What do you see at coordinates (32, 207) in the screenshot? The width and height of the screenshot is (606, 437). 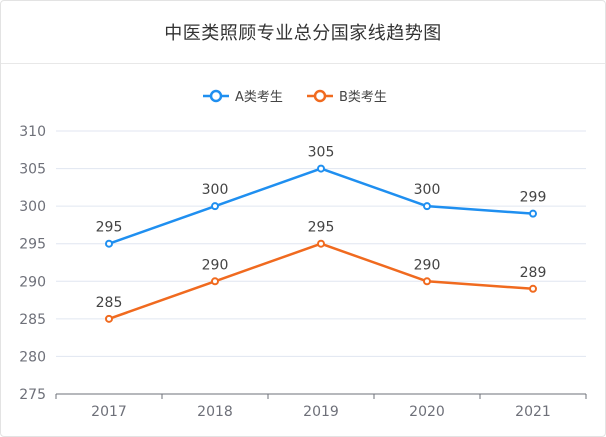 I see `y-tick-label: 300` at bounding box center [32, 207].